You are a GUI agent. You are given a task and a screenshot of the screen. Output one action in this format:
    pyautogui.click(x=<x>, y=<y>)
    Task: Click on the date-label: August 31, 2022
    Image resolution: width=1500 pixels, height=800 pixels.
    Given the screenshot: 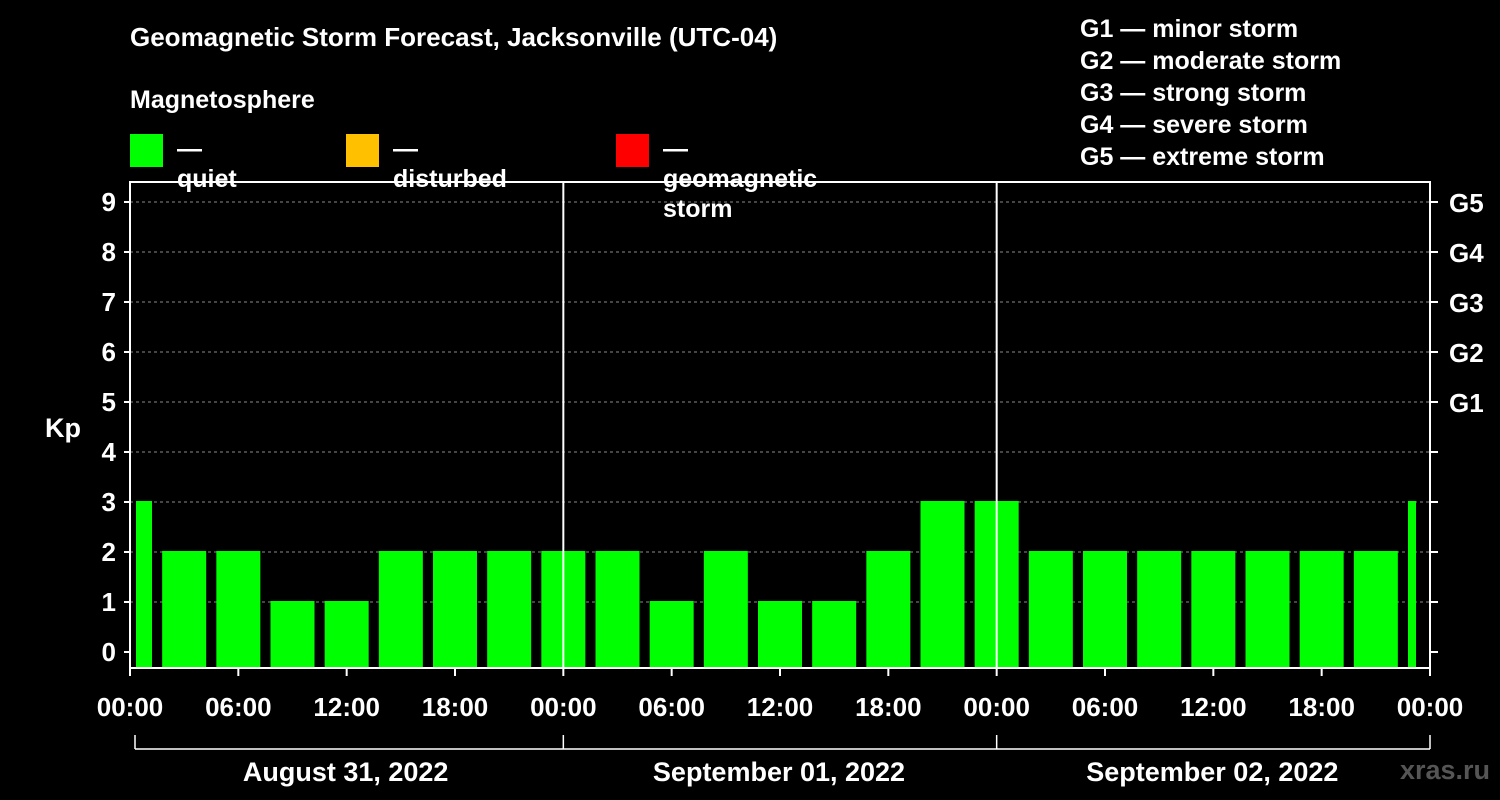 What is the action you would take?
    pyautogui.click(x=346, y=772)
    